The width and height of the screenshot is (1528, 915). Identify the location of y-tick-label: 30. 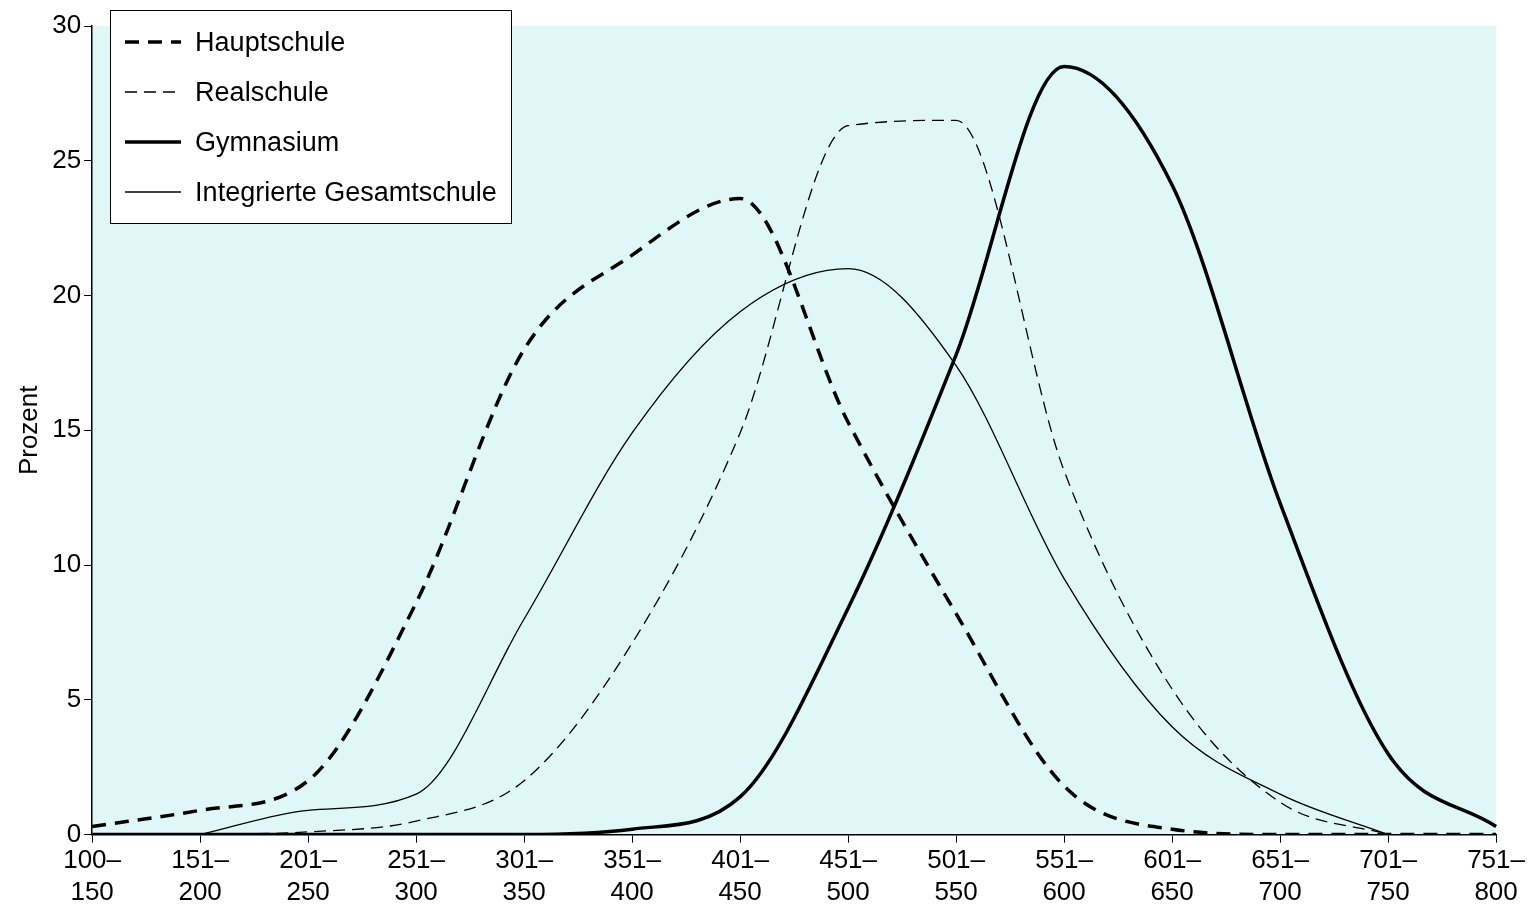
(67, 24).